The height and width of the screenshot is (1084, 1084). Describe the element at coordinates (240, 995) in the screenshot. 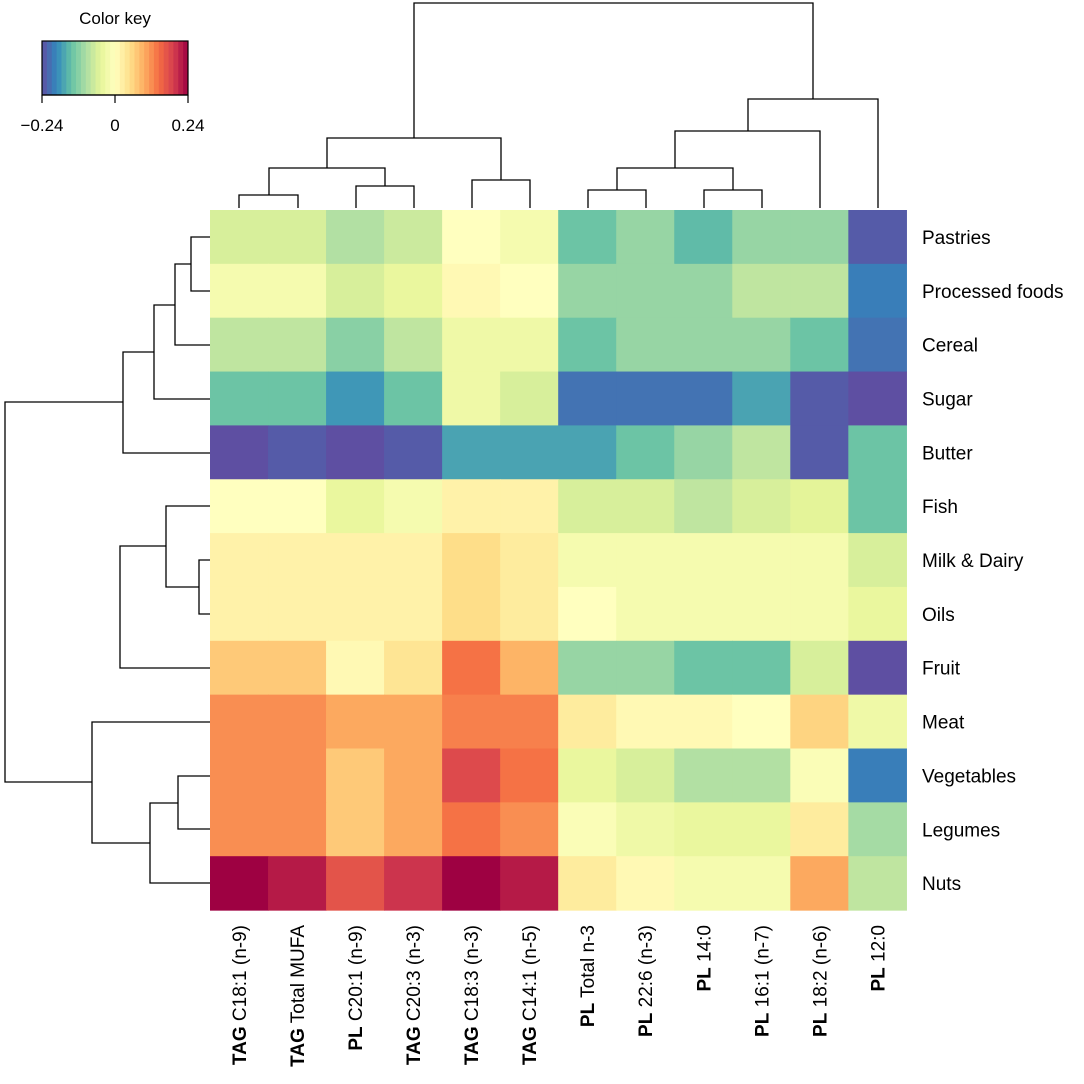

I see `column-label: TAG C18:1 (n-9)` at that location.